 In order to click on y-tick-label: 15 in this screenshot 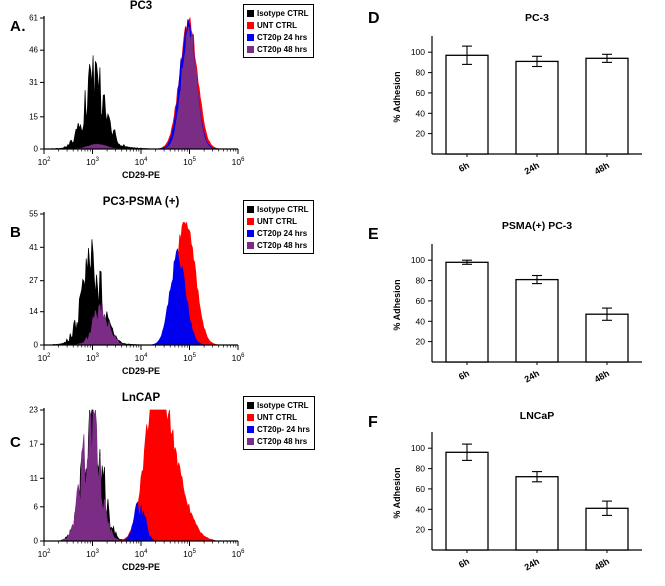, I will do `click(33, 116)`.